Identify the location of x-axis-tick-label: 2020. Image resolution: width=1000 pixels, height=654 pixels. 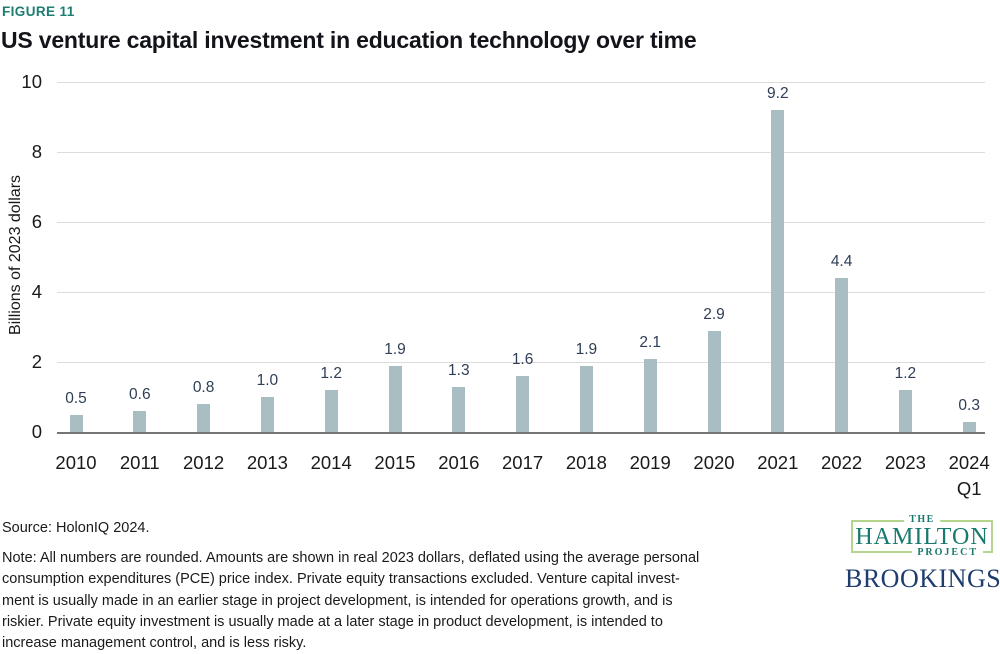
(714, 463).